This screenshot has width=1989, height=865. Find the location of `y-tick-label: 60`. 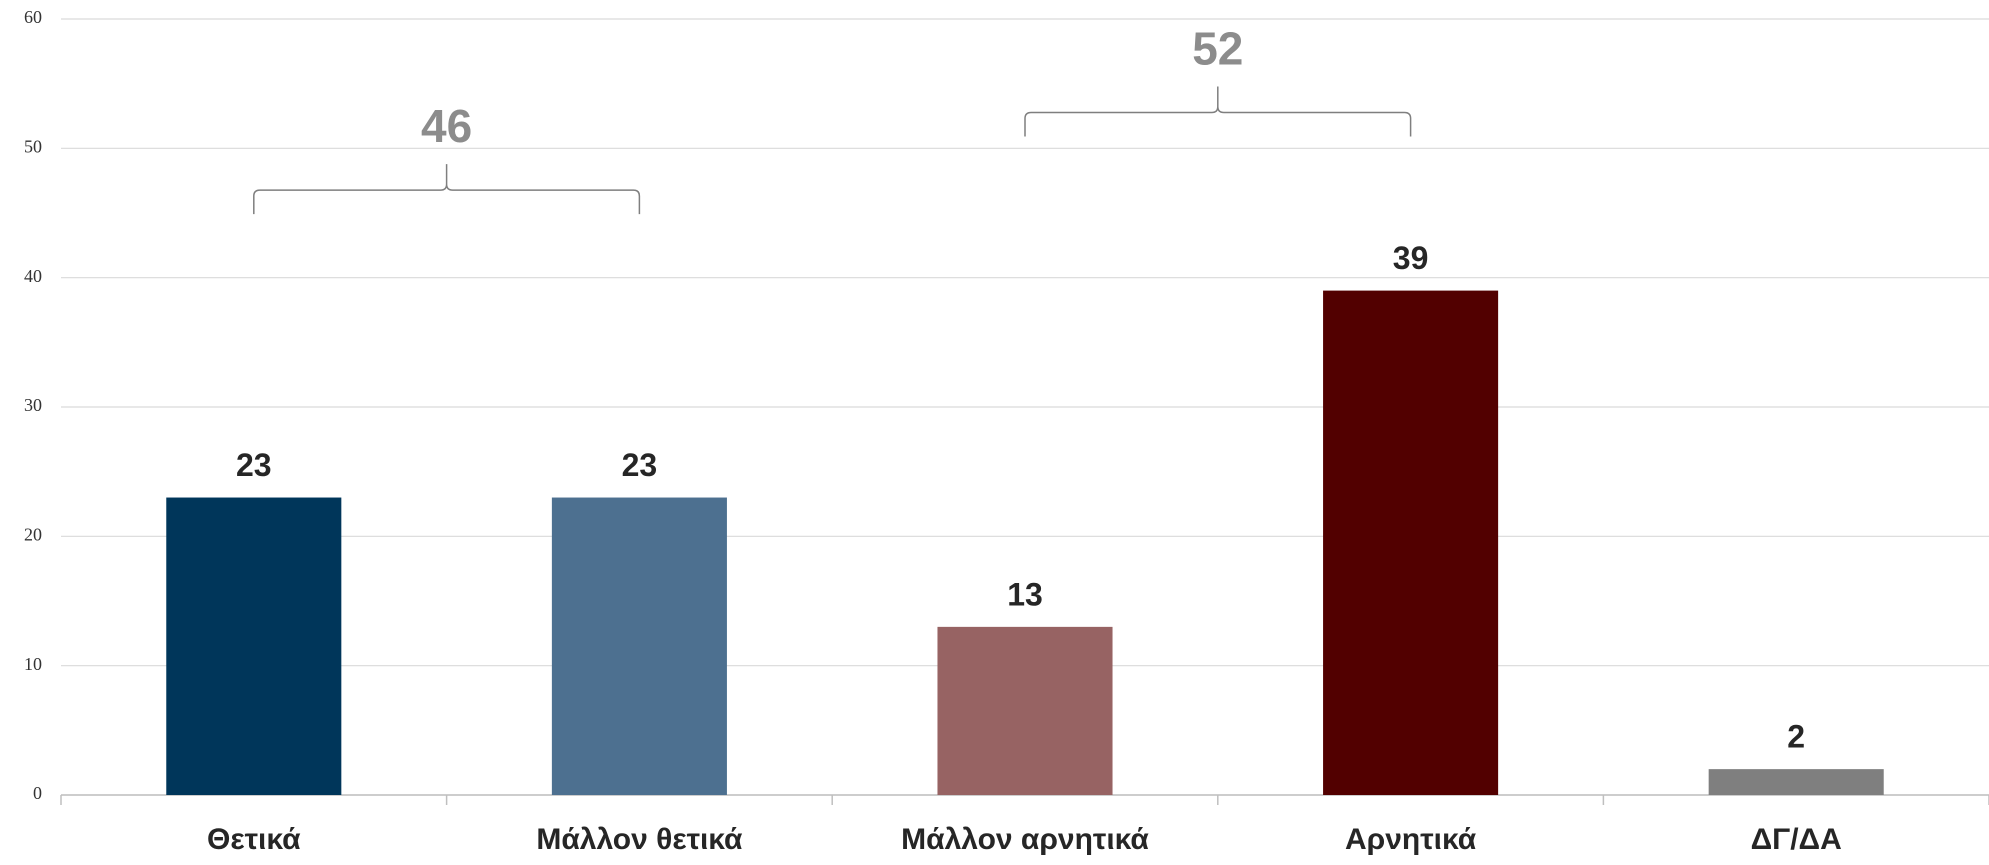

y-tick-label: 60 is located at coordinates (33, 17).